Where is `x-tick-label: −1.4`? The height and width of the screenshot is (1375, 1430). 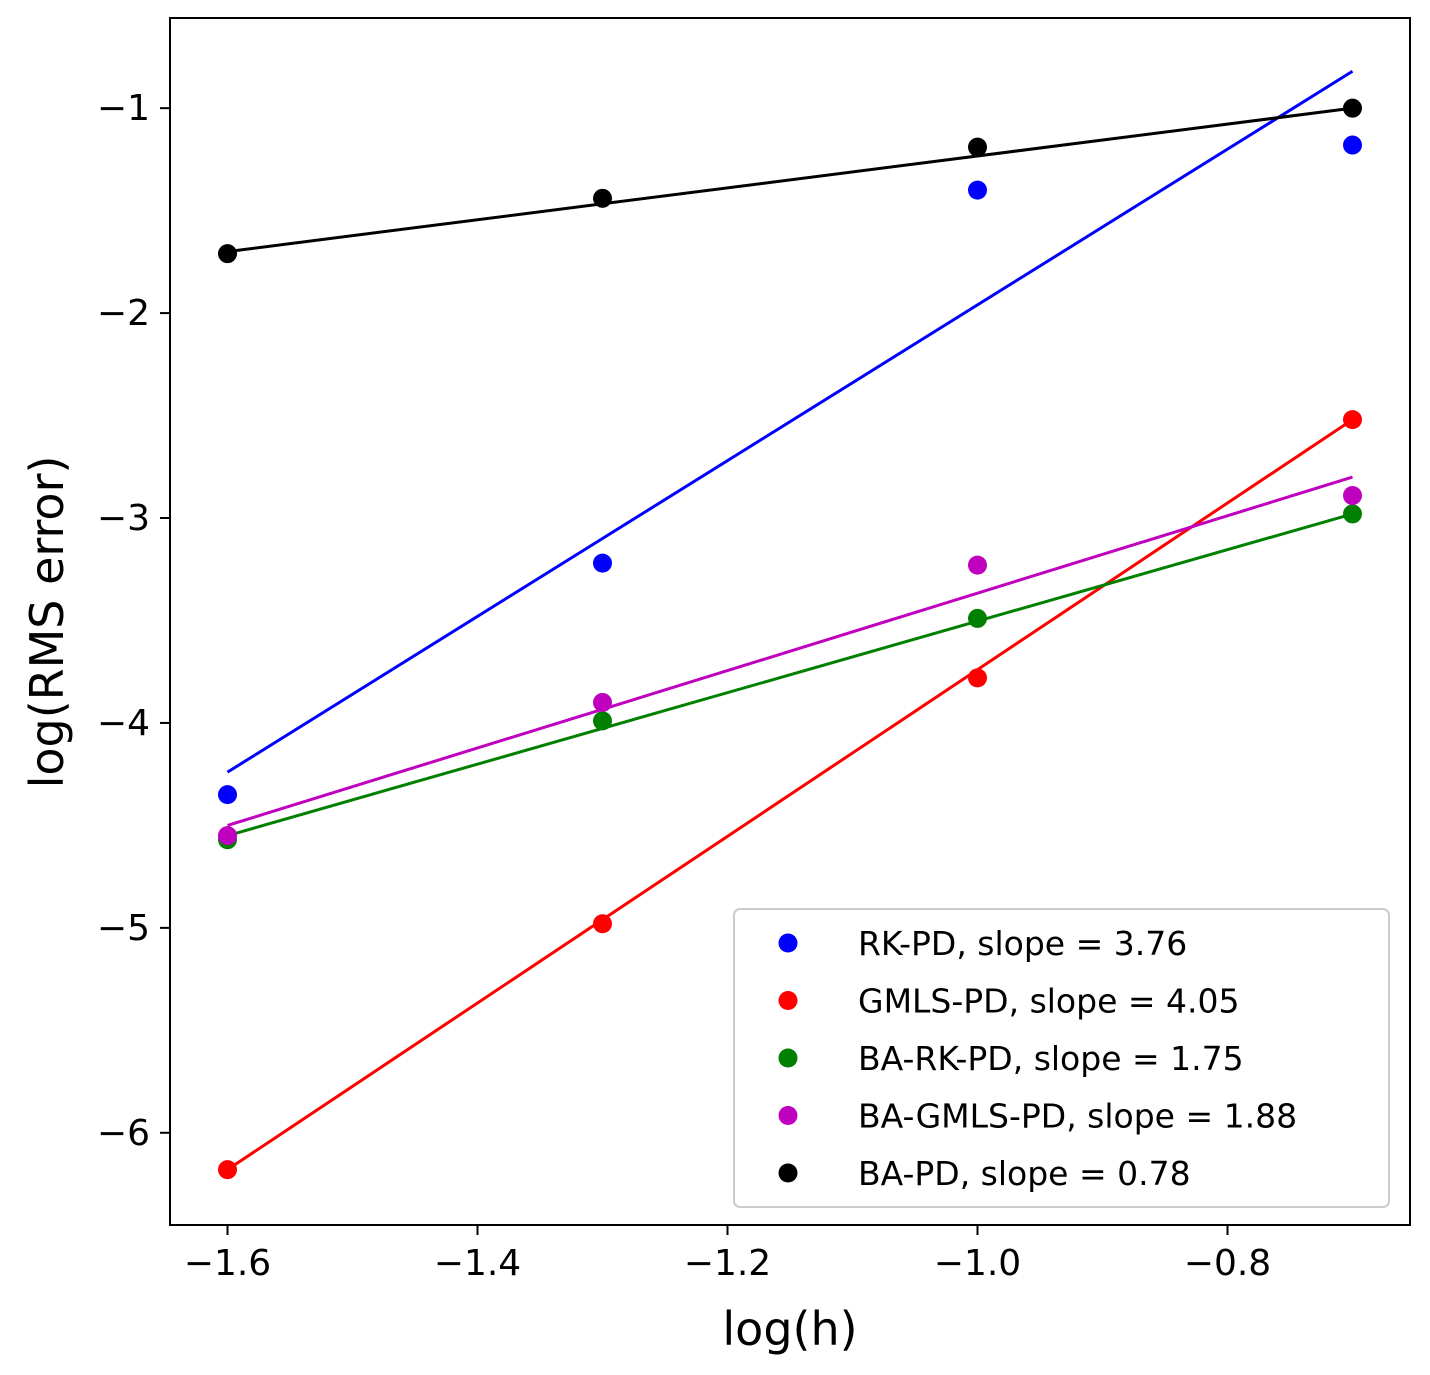
x-tick-label: −1.4 is located at coordinates (477, 1263).